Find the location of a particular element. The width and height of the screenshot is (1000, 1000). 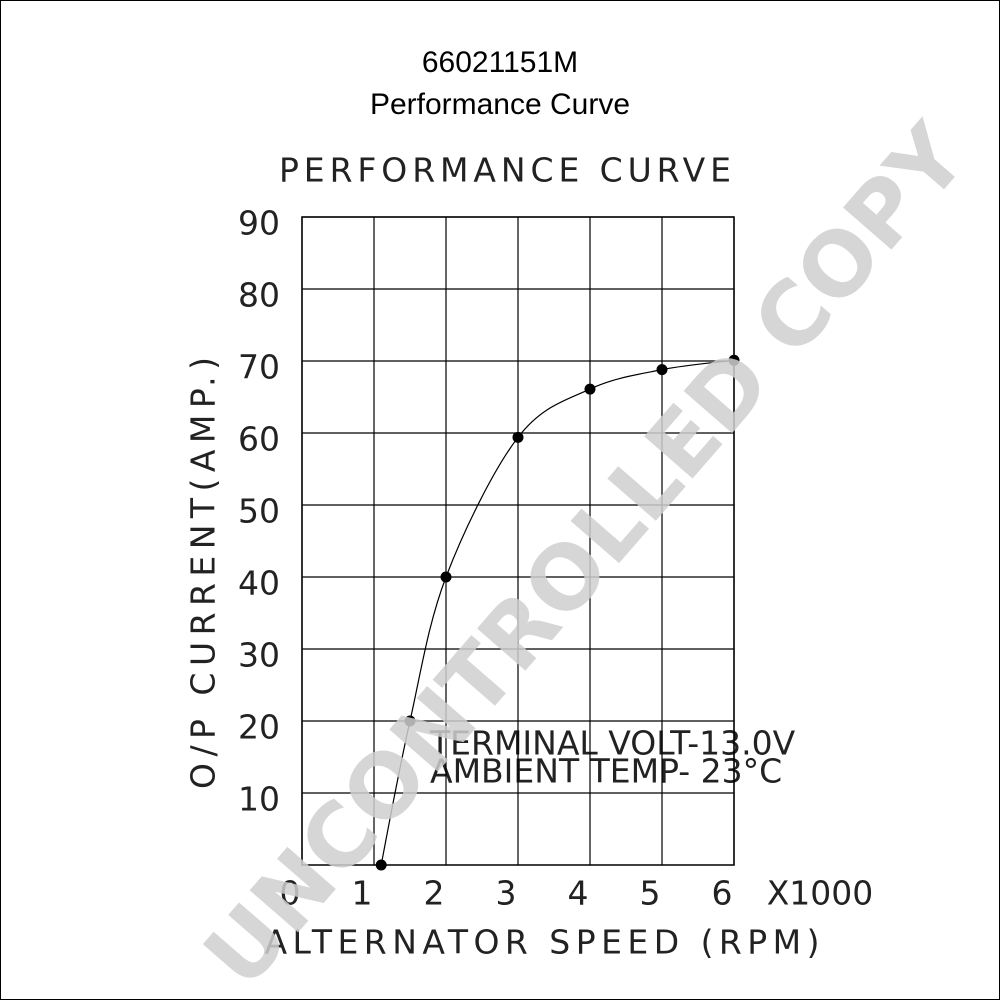

annotation: AMBIENT TEMP- 23°C is located at coordinates (606, 771).